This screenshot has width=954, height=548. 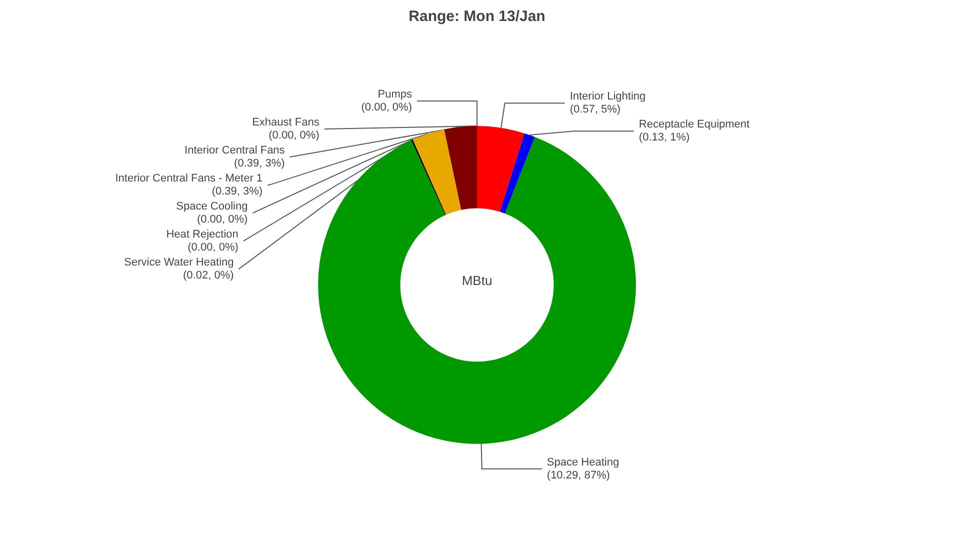 What do you see at coordinates (208, 276) in the screenshot?
I see `data-label: (0.02, 0%)` at bounding box center [208, 276].